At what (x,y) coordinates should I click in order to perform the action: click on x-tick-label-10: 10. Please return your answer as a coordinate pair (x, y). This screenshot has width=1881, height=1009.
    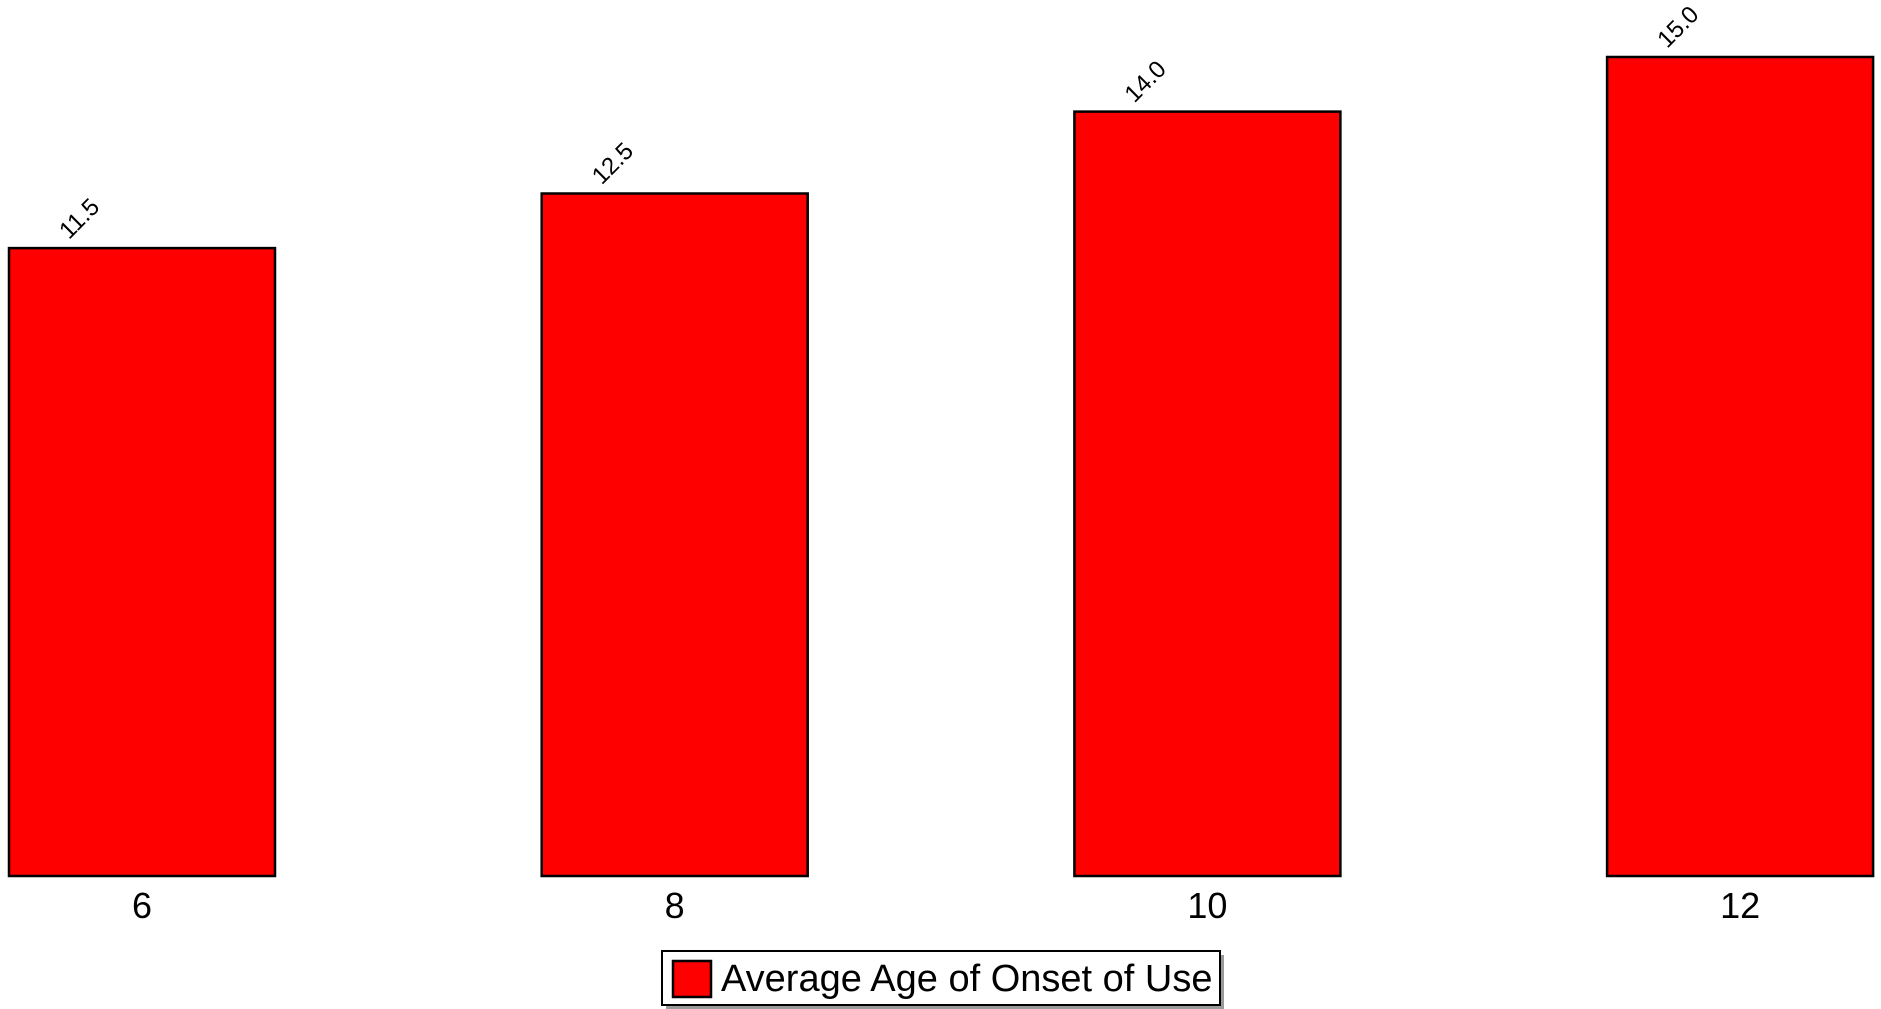
    Looking at the image, I should click on (1207, 905).